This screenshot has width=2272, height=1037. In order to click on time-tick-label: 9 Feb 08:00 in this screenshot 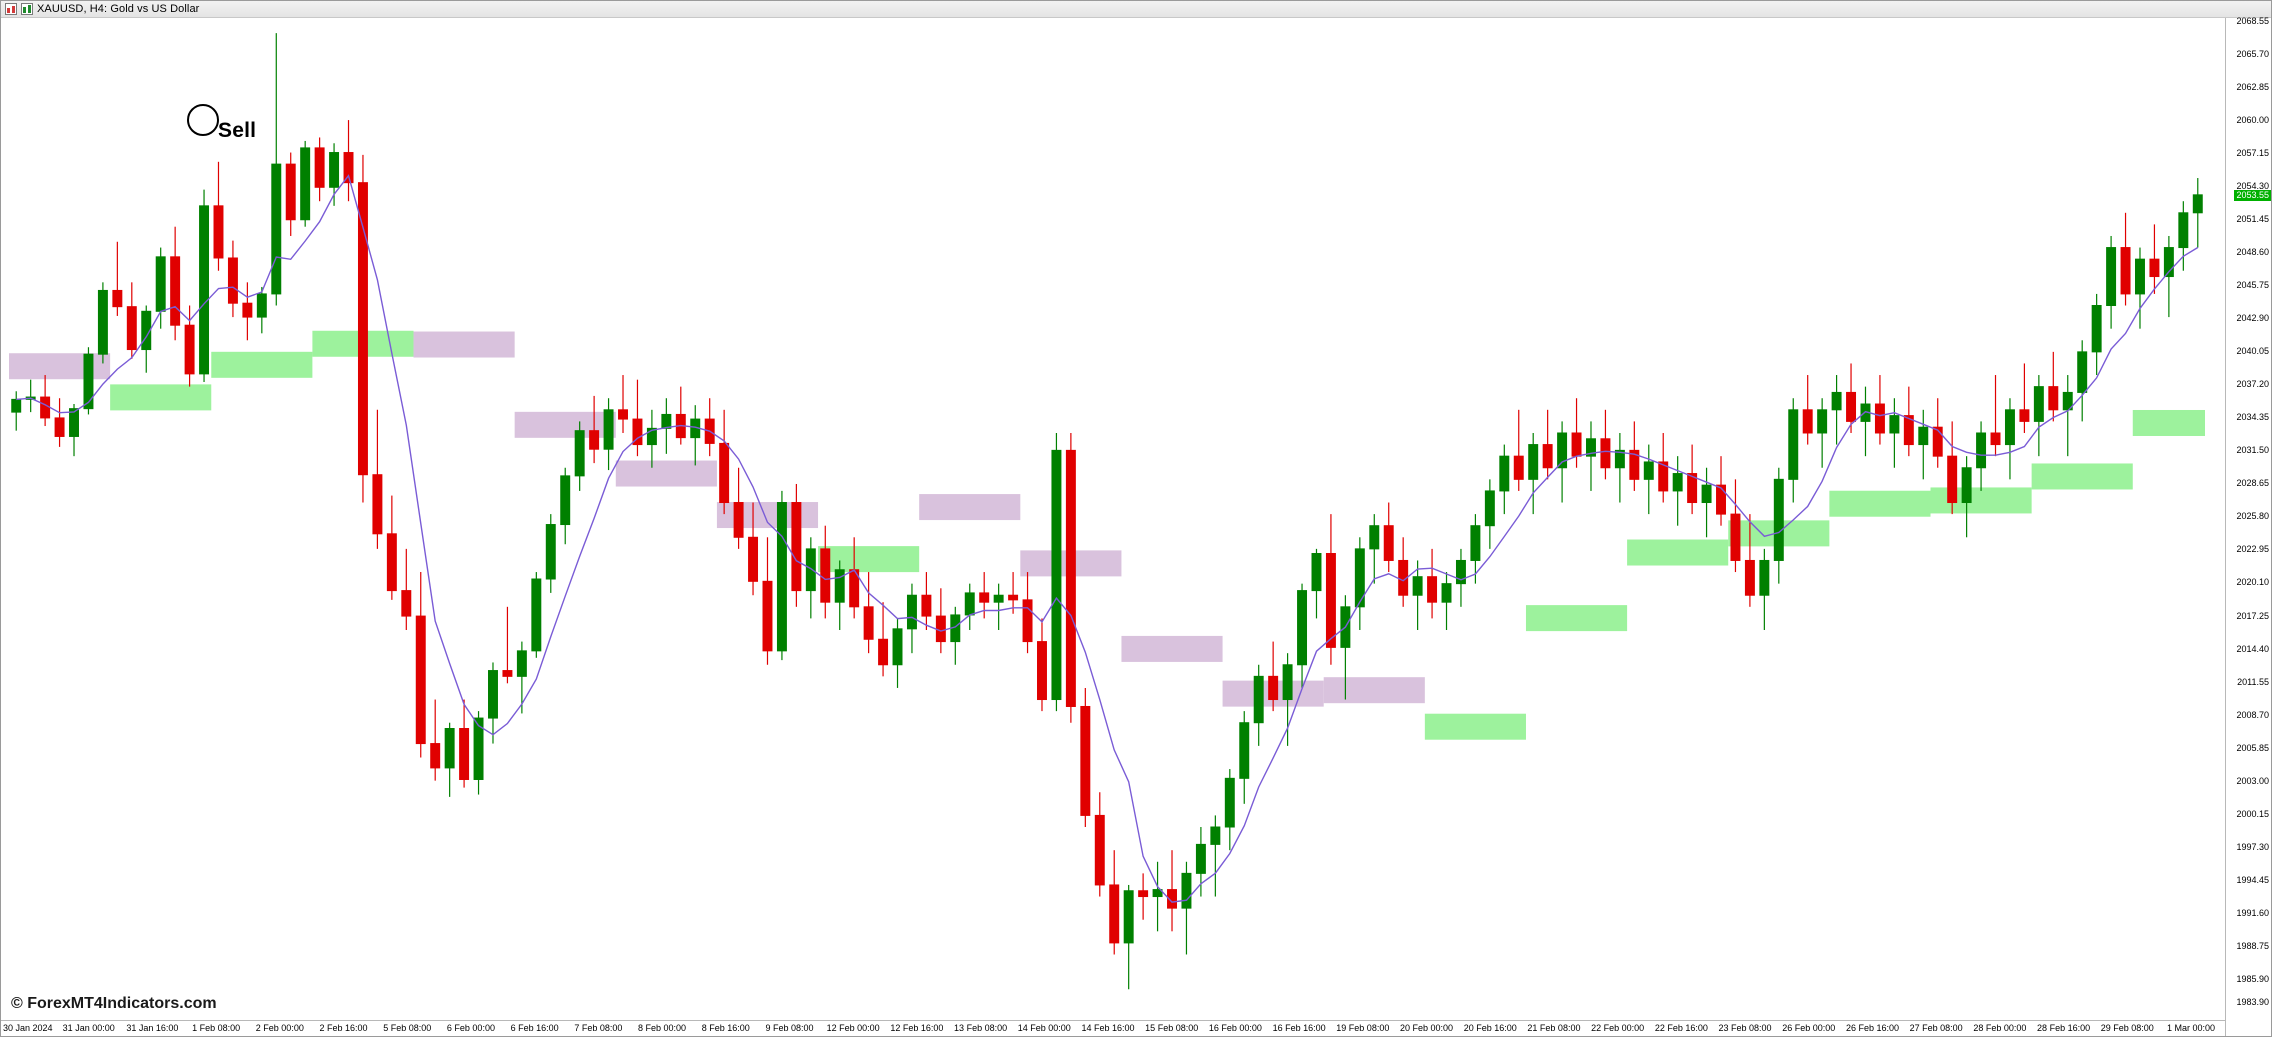, I will do `click(789, 1028)`.